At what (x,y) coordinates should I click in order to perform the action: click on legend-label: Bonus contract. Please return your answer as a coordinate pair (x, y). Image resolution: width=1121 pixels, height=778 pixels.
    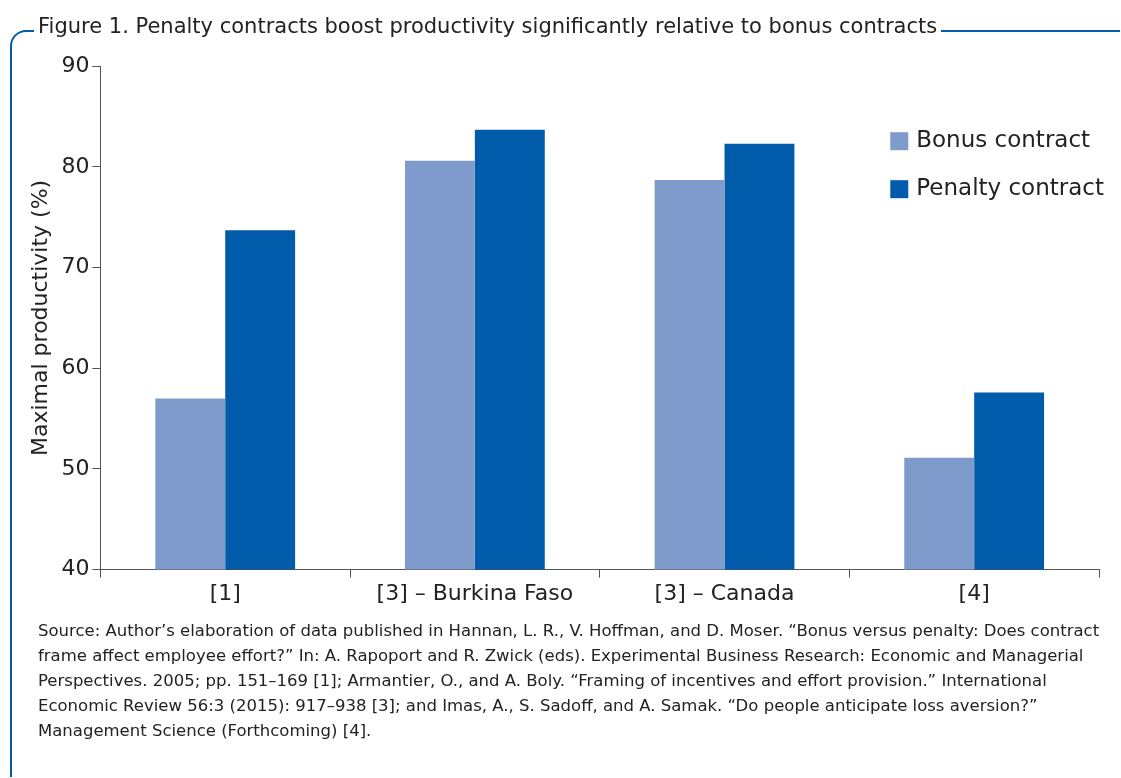
    Looking at the image, I should click on (1003, 139).